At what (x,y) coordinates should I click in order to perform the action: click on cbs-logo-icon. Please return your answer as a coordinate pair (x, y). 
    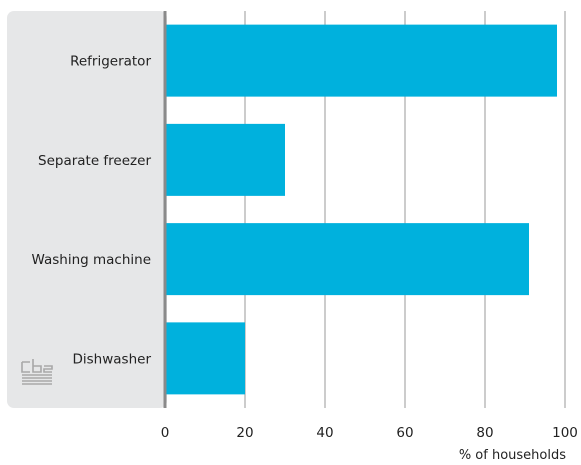
    Looking at the image, I should click on (37, 372).